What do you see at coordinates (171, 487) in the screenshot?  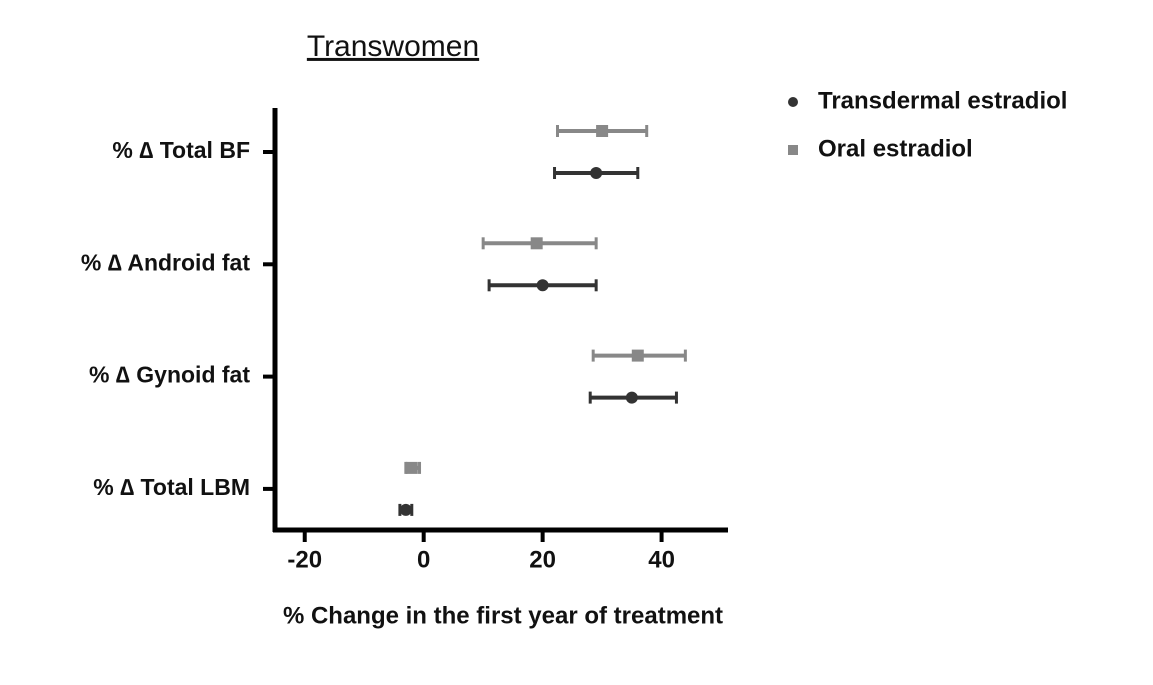 I see `y-tick-label: % ∆ Total LBM` at bounding box center [171, 487].